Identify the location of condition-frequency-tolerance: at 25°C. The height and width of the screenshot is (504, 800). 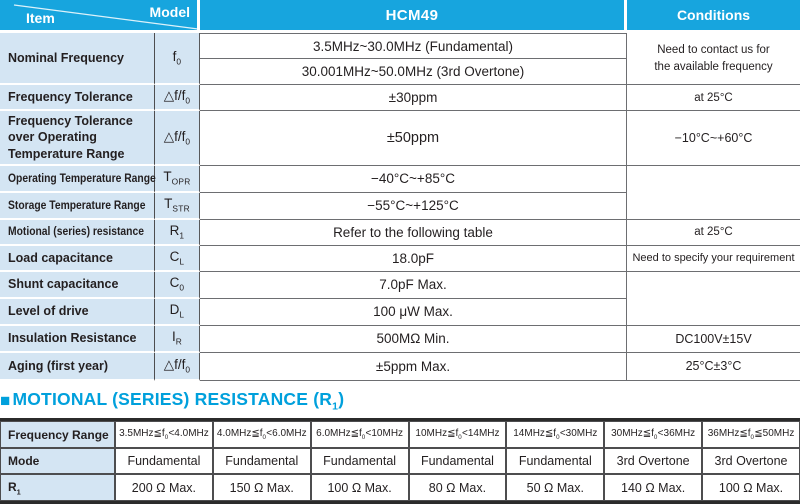
(713, 98).